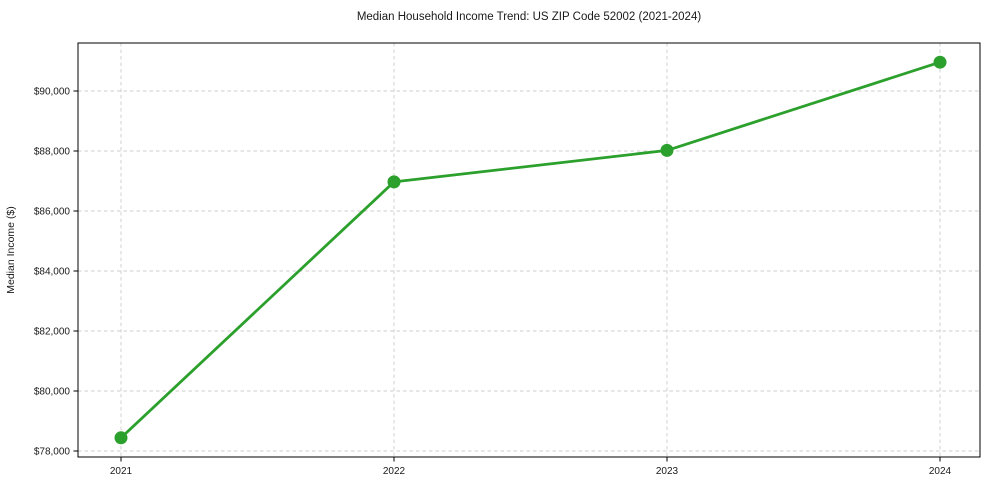  What do you see at coordinates (52, 452) in the screenshot?
I see `y-tick-label-78000: $78,000` at bounding box center [52, 452].